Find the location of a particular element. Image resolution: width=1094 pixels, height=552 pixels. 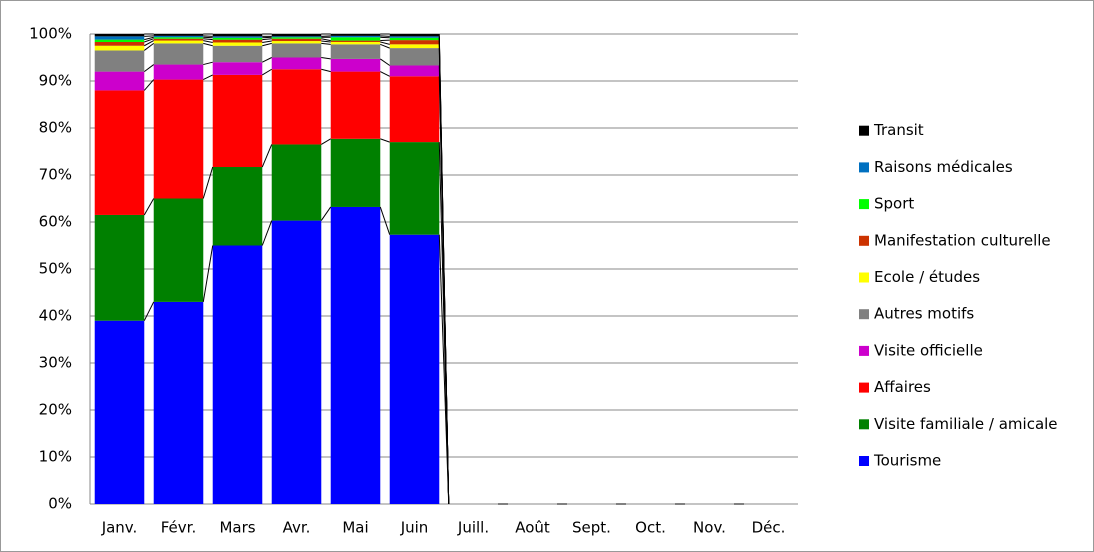

x-tick-label: Mai is located at coordinates (355, 528).